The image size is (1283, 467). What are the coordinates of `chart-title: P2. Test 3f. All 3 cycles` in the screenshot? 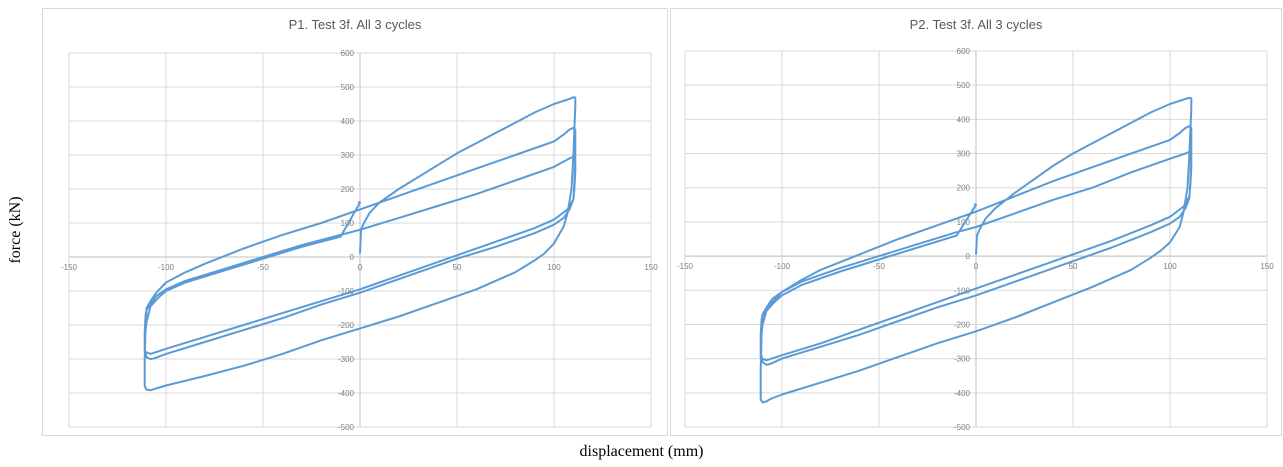 It's located at (976, 24).